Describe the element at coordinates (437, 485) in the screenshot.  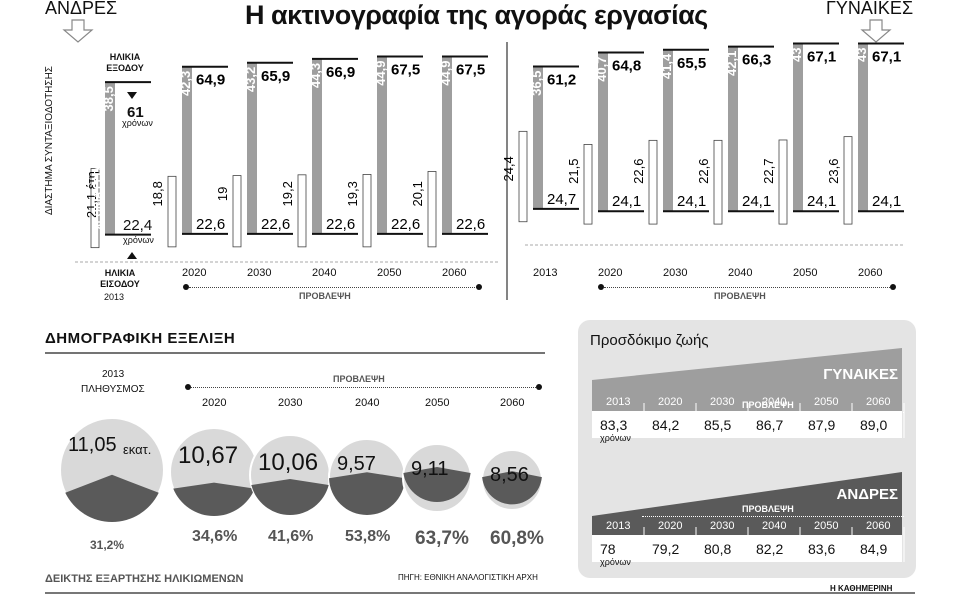
I see `dependency-segment-2050` at that location.